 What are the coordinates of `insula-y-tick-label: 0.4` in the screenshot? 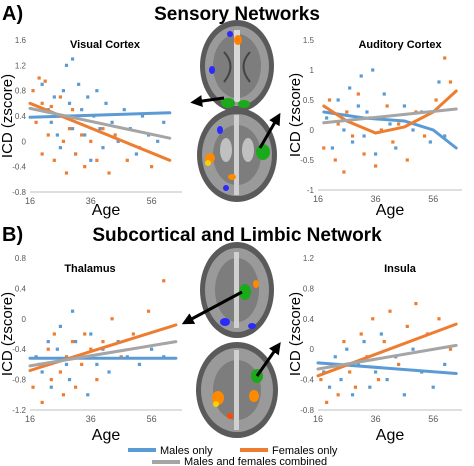 It's located at (309, 319).